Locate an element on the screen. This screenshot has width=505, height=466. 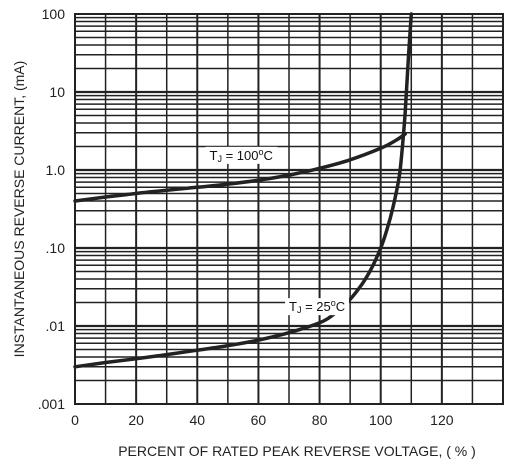
x-tick-label: 20 is located at coordinates (136, 420).